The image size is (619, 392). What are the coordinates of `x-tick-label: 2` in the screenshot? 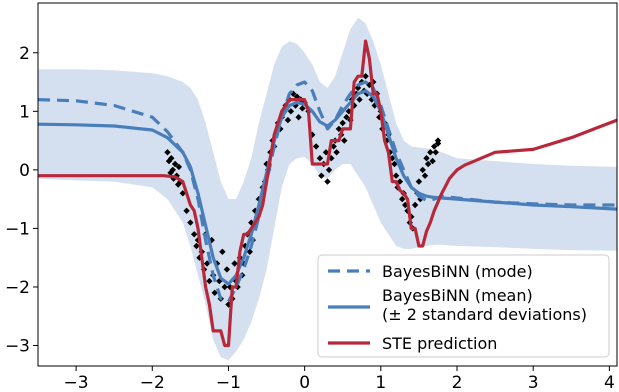 It's located at (457, 382).